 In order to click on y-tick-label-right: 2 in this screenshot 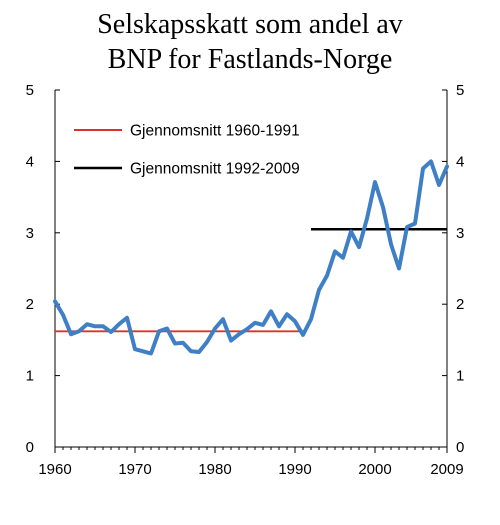, I will do `click(460, 304)`.